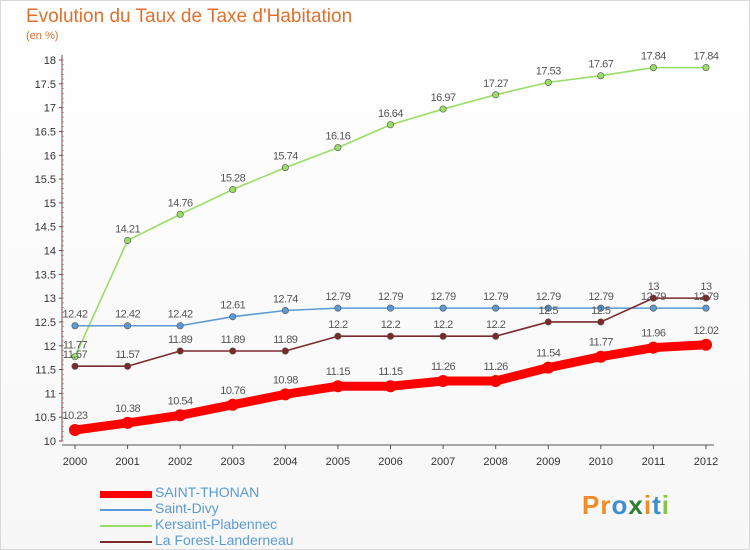 Image resolution: width=750 pixels, height=550 pixels. What do you see at coordinates (495, 84) in the screenshot?
I see `data-label: 17.27` at bounding box center [495, 84].